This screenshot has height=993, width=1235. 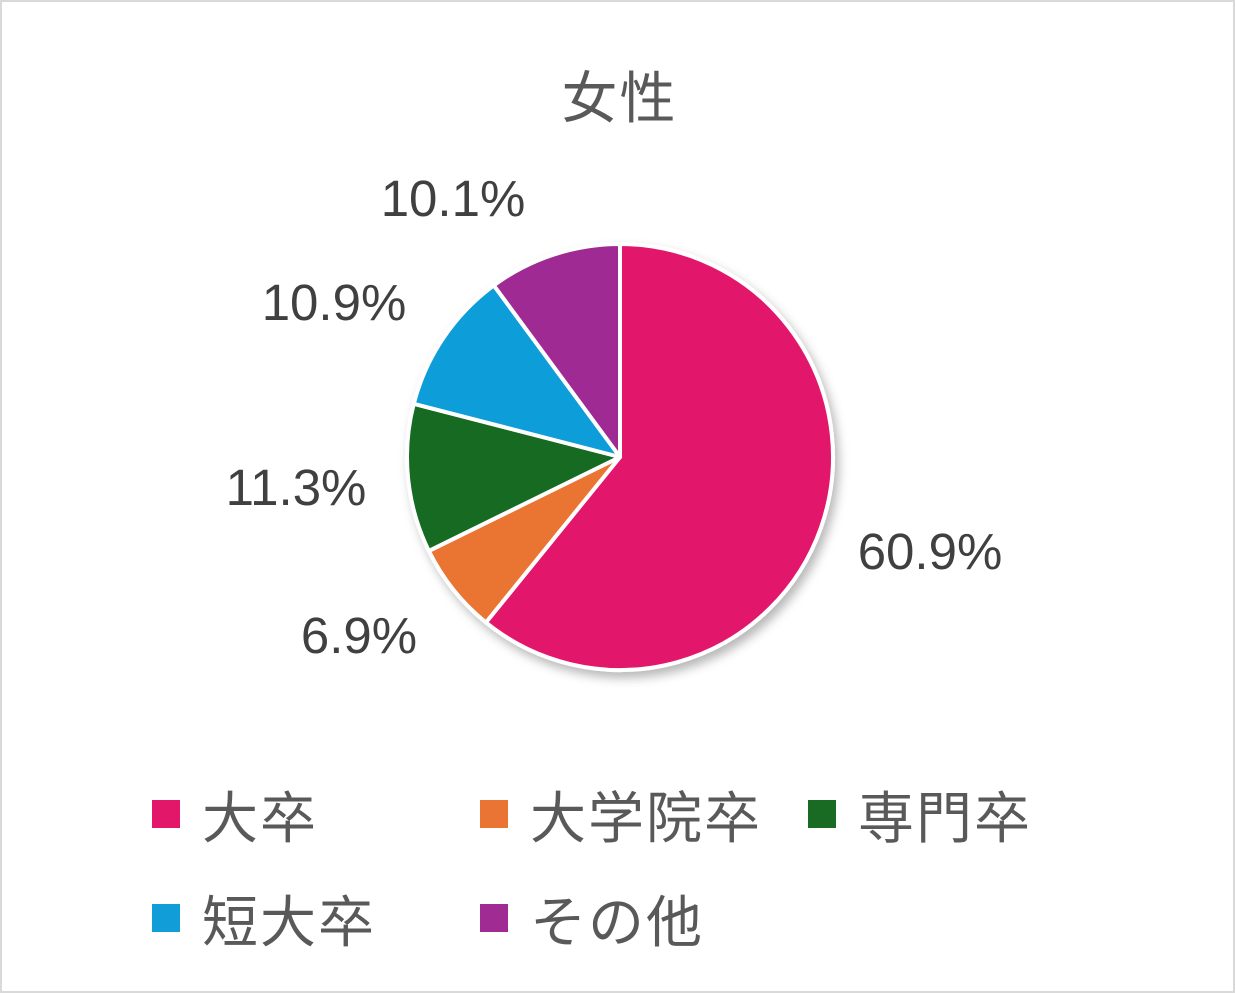 What do you see at coordinates (556, 350) in the screenshot?
I see `pie-slice-sonota` at bounding box center [556, 350].